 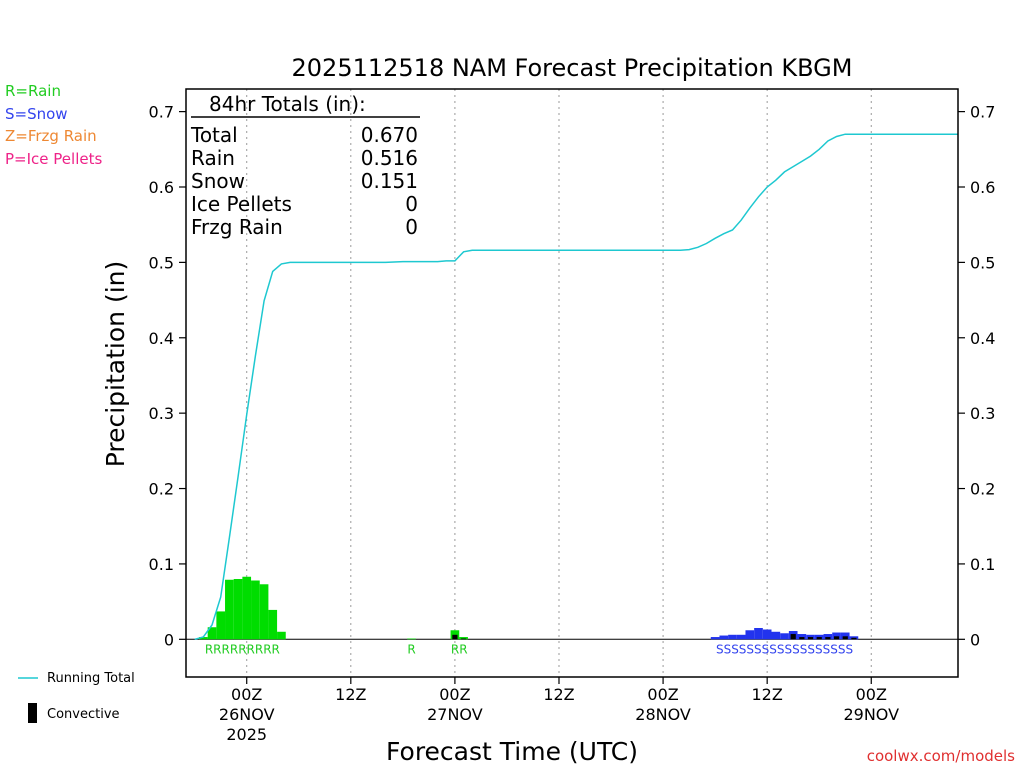 What do you see at coordinates (246, 734) in the screenshot?
I see `x-tick-label: 2025` at bounding box center [246, 734].